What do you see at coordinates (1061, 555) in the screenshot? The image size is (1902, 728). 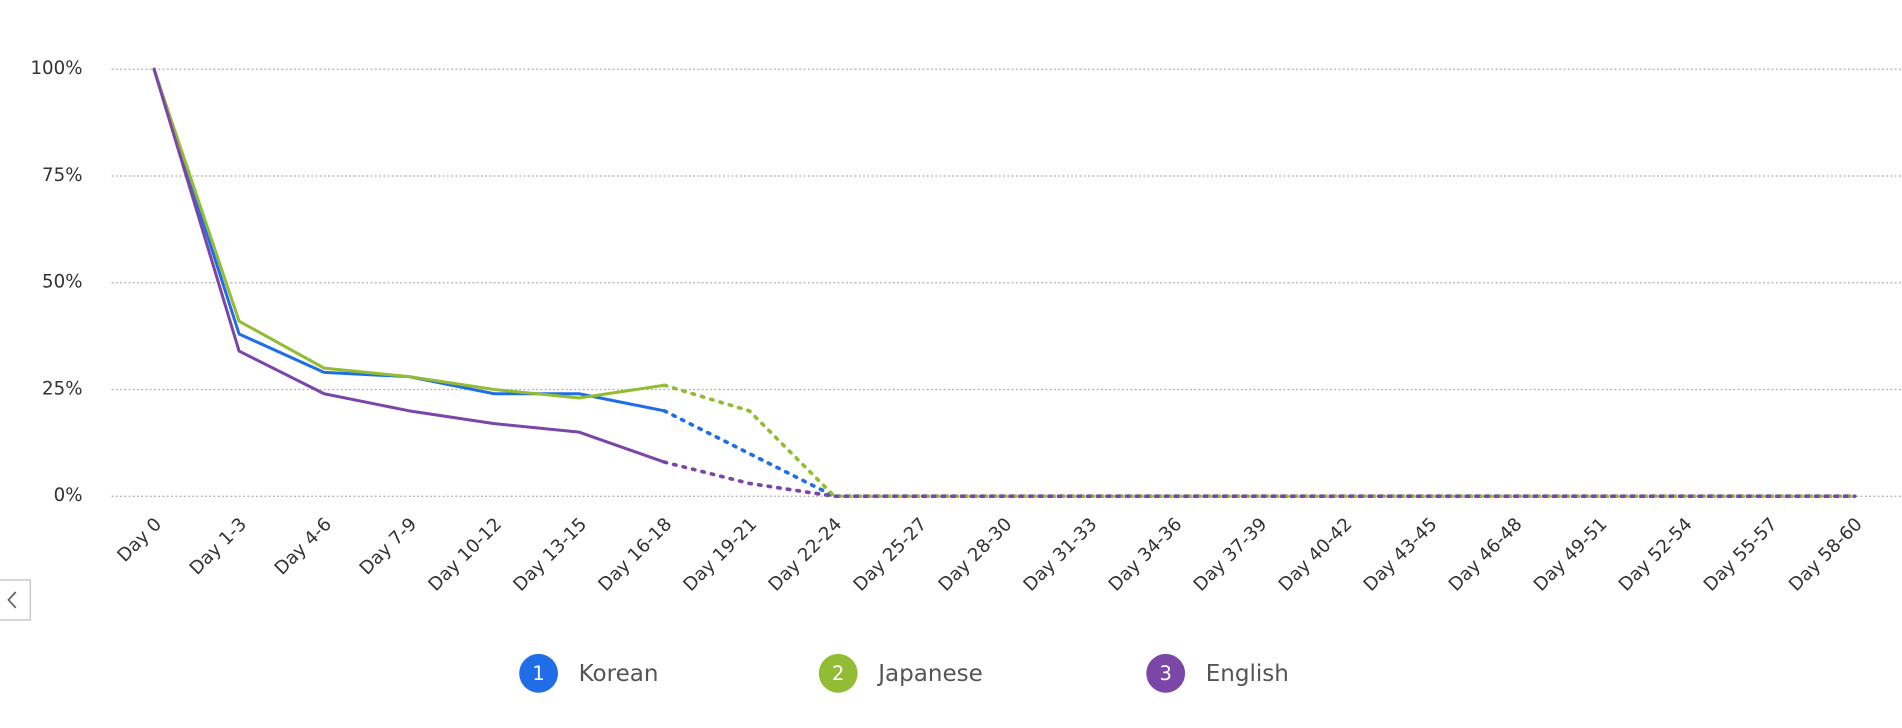 I see `x-tick-label: Day 31-33` at bounding box center [1061, 555].